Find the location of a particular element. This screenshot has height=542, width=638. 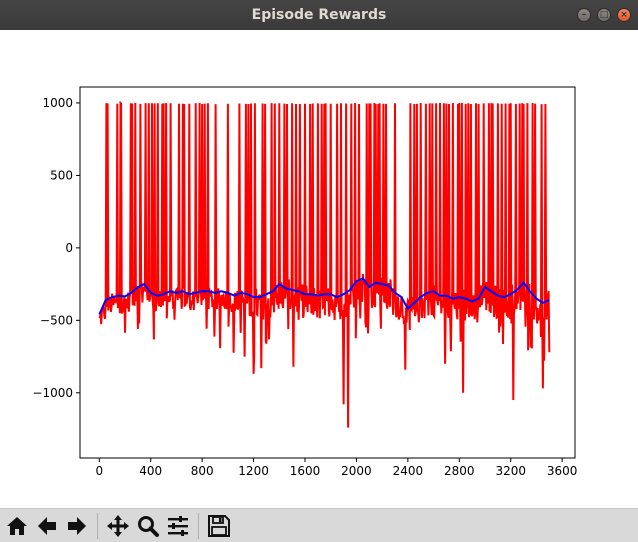

minimize-button: – is located at coordinates (584, 15).